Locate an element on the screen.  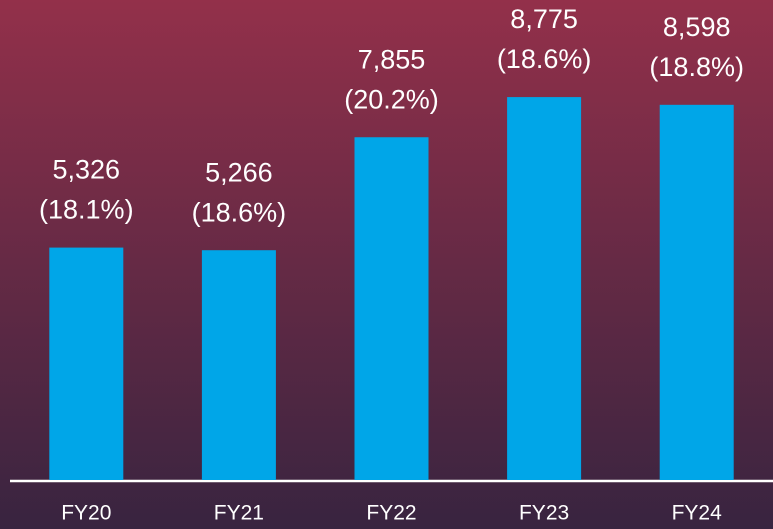
x-tick-label: FY20 is located at coordinates (86, 513).